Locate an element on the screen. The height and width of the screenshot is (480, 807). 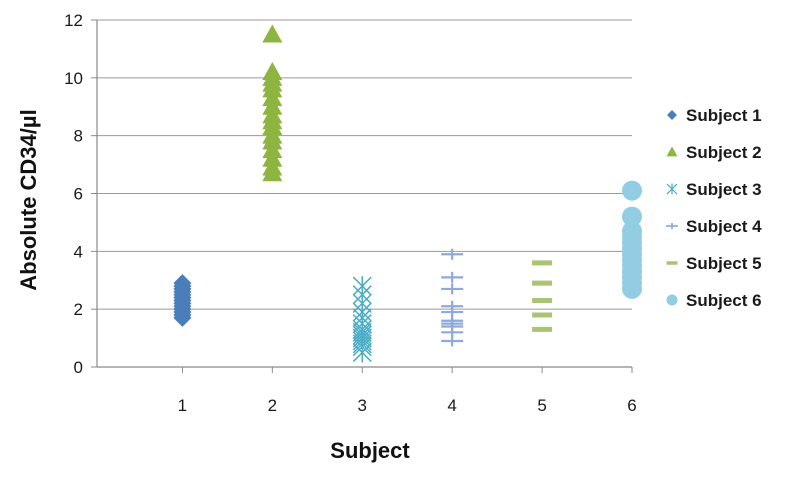
x-tick-label: 2 is located at coordinates (272, 405).